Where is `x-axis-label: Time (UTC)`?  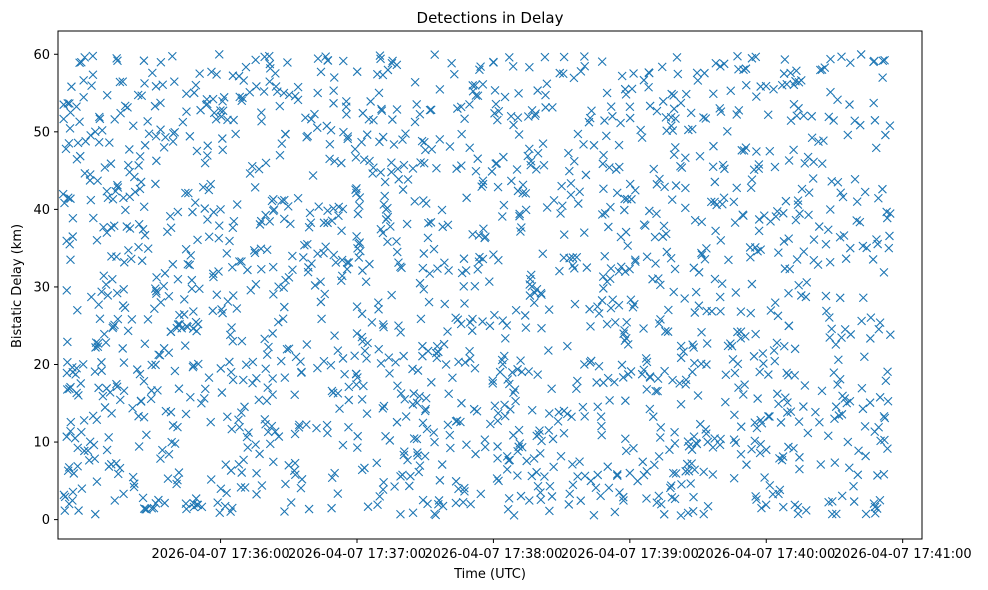 x-axis-label: Time (UTC) is located at coordinates (489, 574).